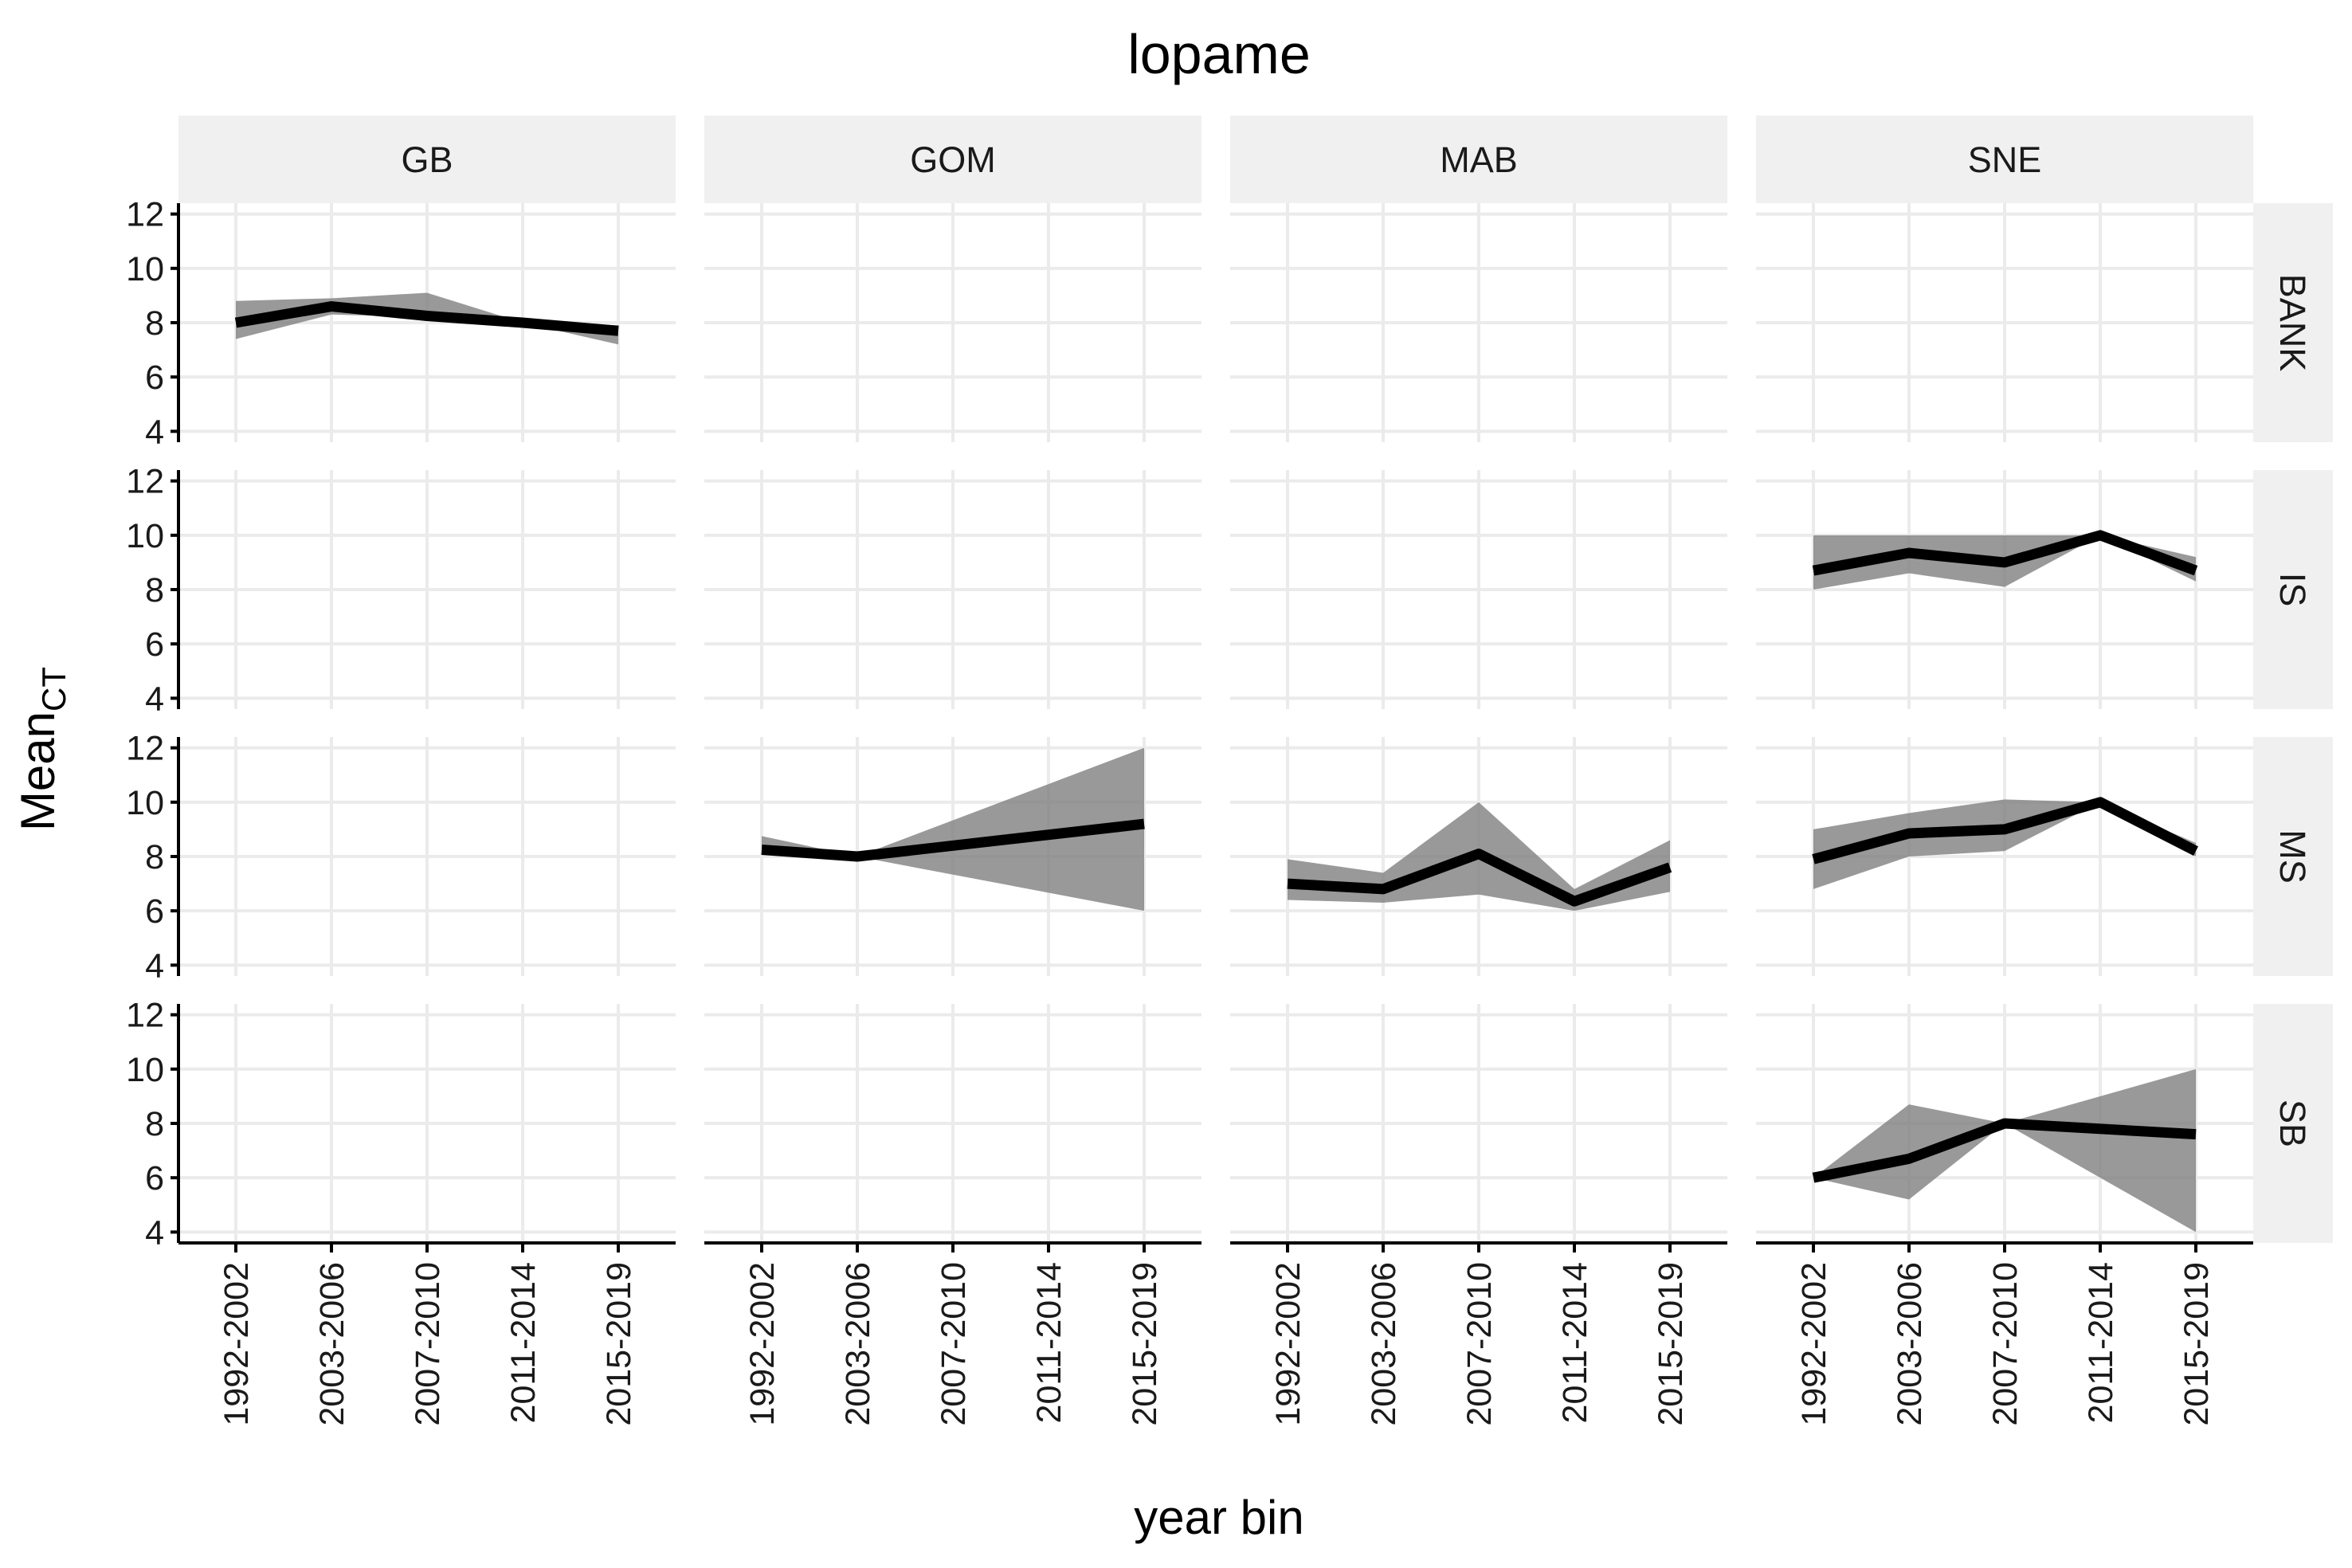 The height and width of the screenshot is (1568, 2352). I want to click on column-strip-label-sne: SNE, so click(2005, 159).